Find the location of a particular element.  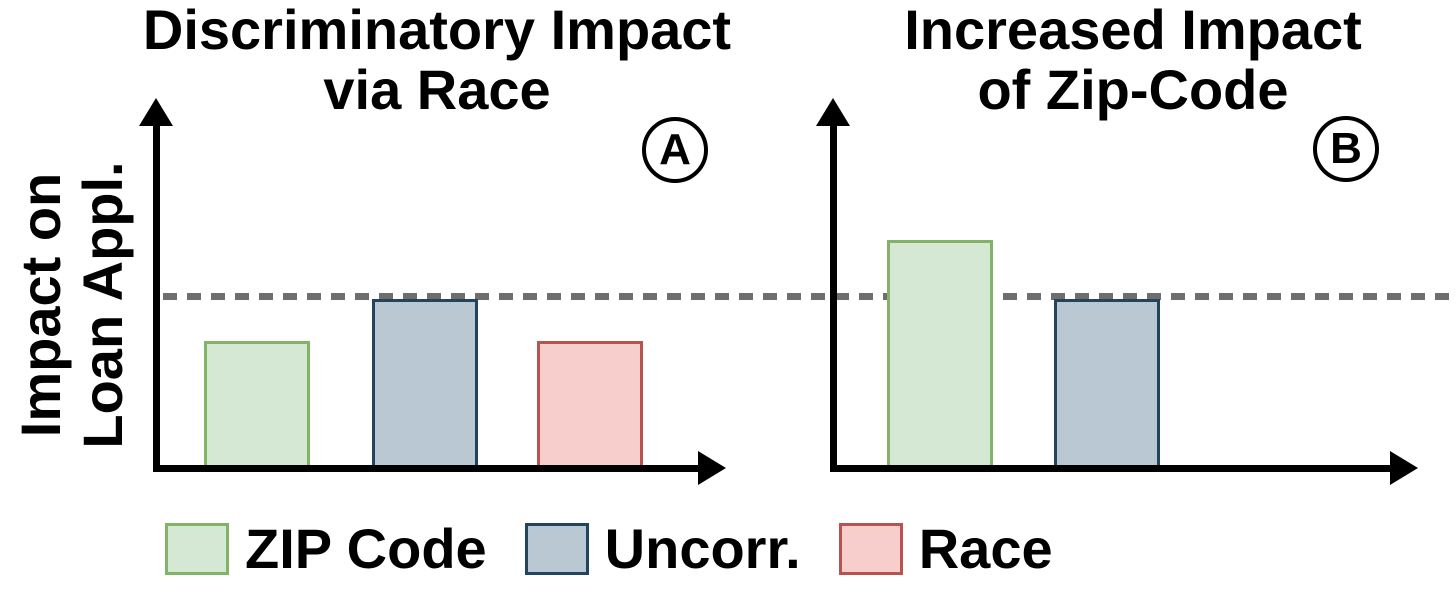

panel-a-title: Discriminatory Impact via Race is located at coordinates (437, 60).